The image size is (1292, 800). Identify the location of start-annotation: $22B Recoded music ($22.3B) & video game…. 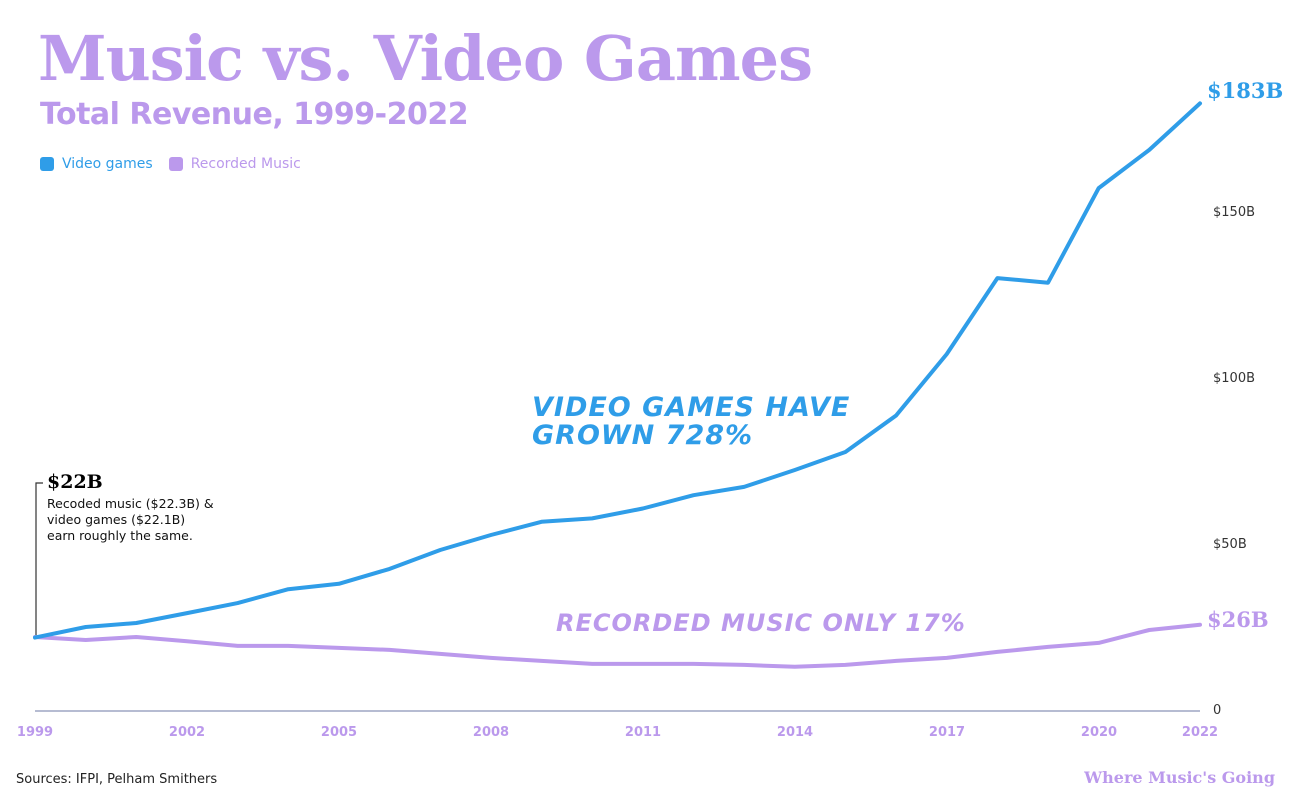
(132, 508).